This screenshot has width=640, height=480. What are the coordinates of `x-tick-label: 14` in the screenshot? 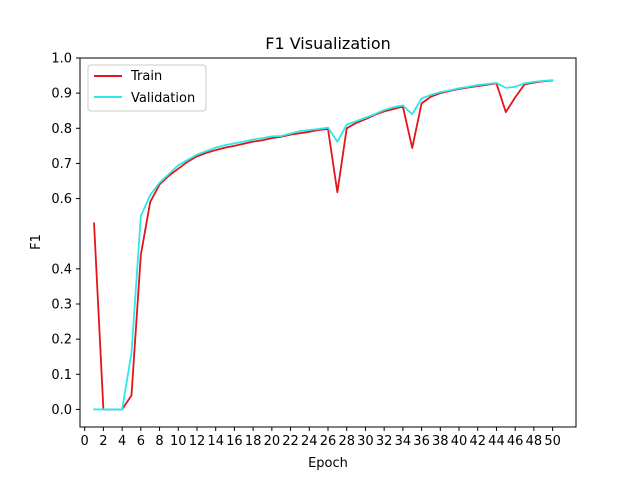 It's located at (215, 441).